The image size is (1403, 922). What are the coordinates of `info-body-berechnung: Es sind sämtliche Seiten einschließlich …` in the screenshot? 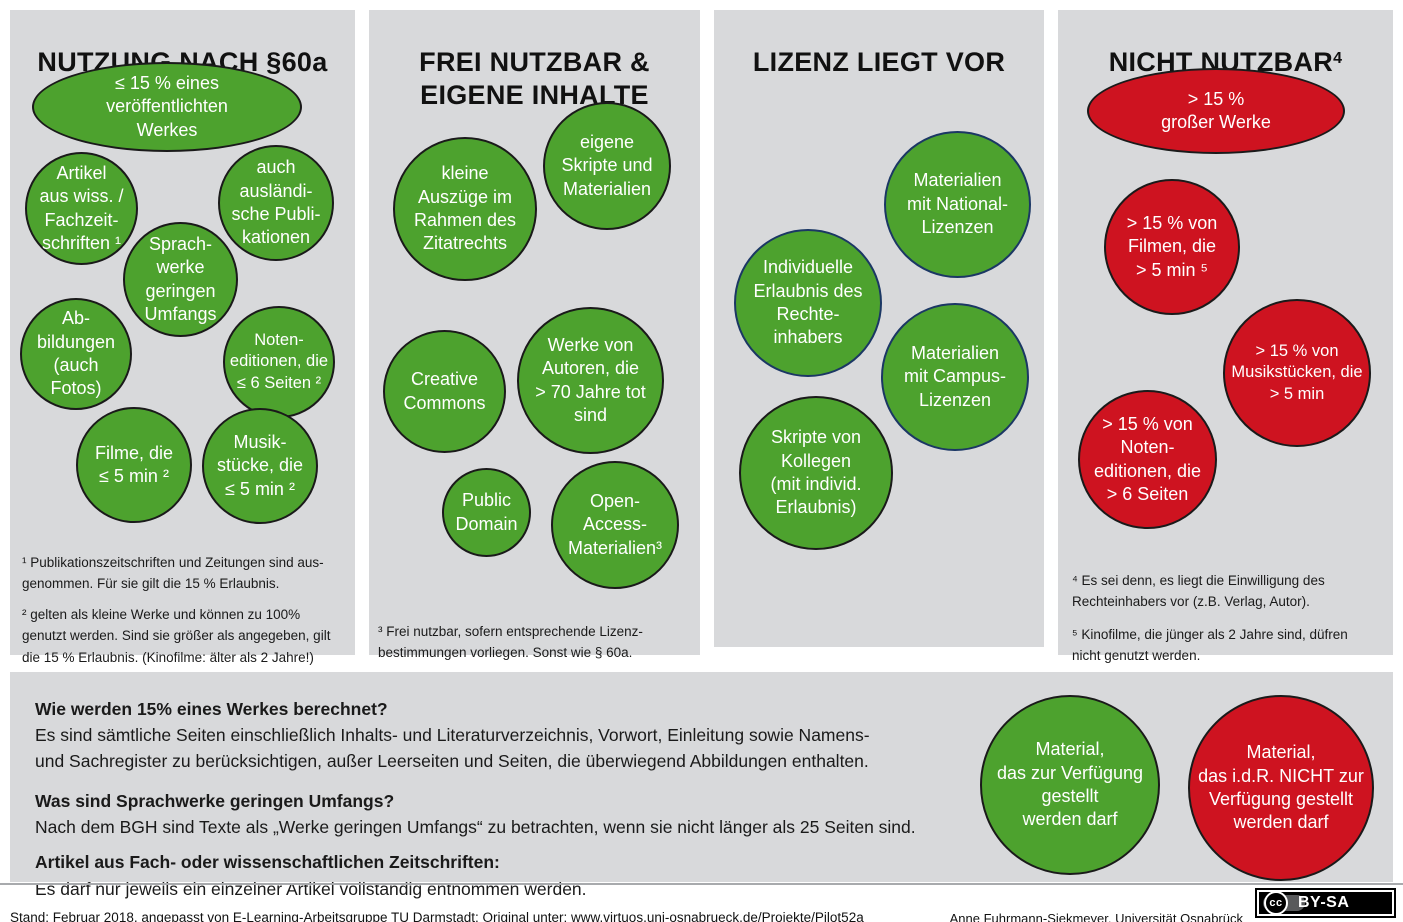 It's located at (452, 747).